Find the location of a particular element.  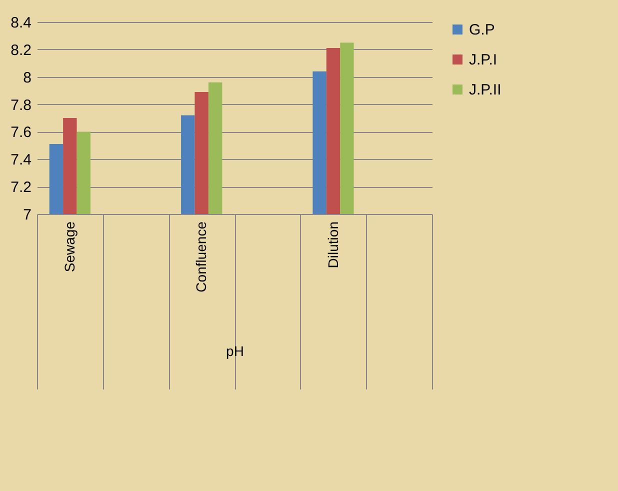

x-tick-label: Confluence is located at coordinates (201, 256).